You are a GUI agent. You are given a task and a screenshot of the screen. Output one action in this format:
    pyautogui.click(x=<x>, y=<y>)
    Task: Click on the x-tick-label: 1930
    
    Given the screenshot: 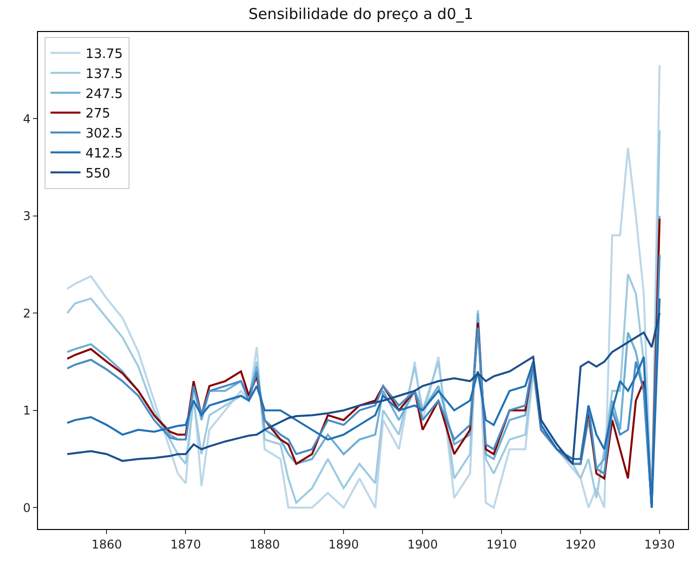 What is the action you would take?
    pyautogui.click(x=659, y=544)
    